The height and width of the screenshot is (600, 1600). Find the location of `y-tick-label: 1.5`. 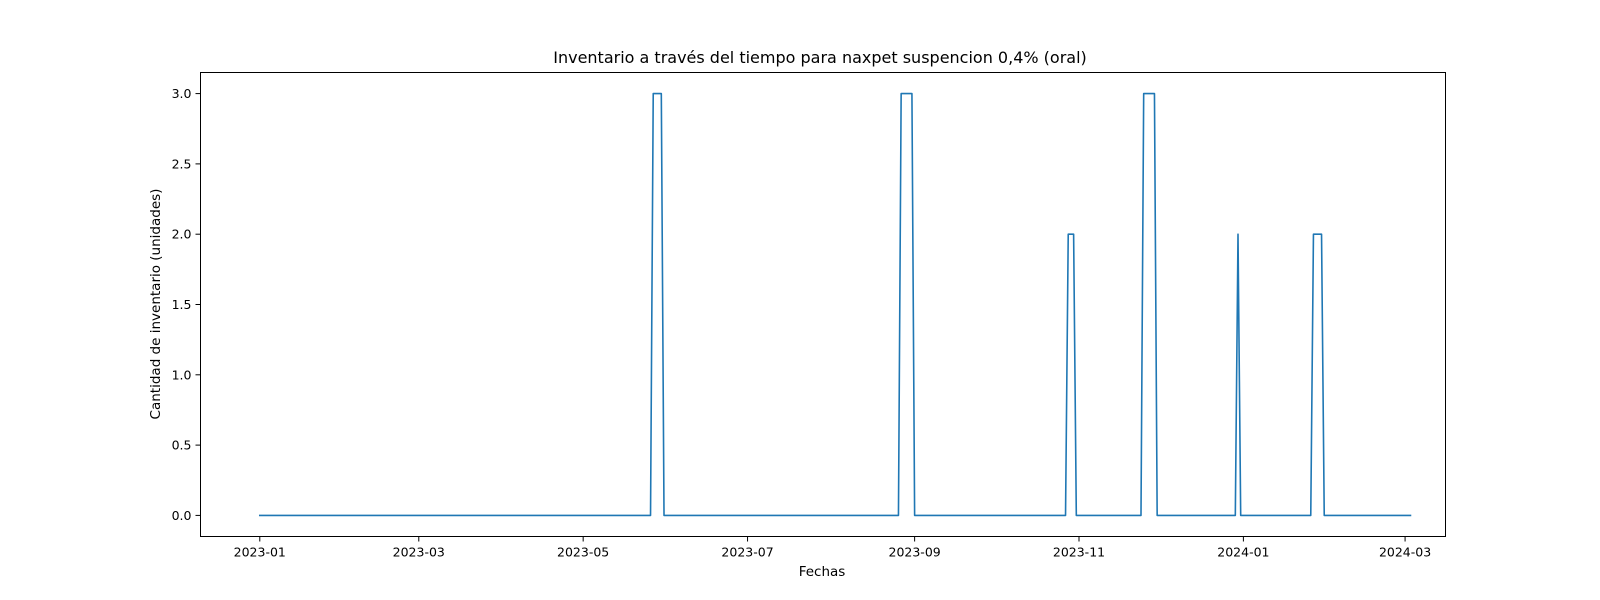

y-tick-label: 1.5 is located at coordinates (182, 304).